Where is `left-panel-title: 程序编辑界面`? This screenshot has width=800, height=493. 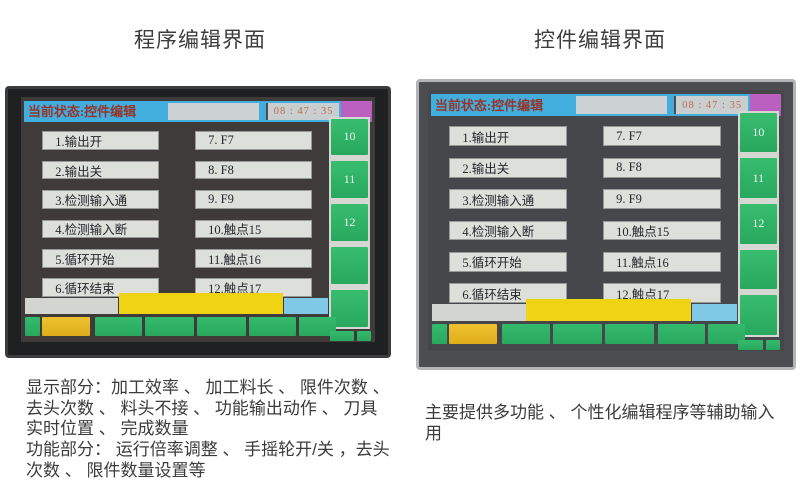 left-panel-title: 程序编辑界面 is located at coordinates (200, 40).